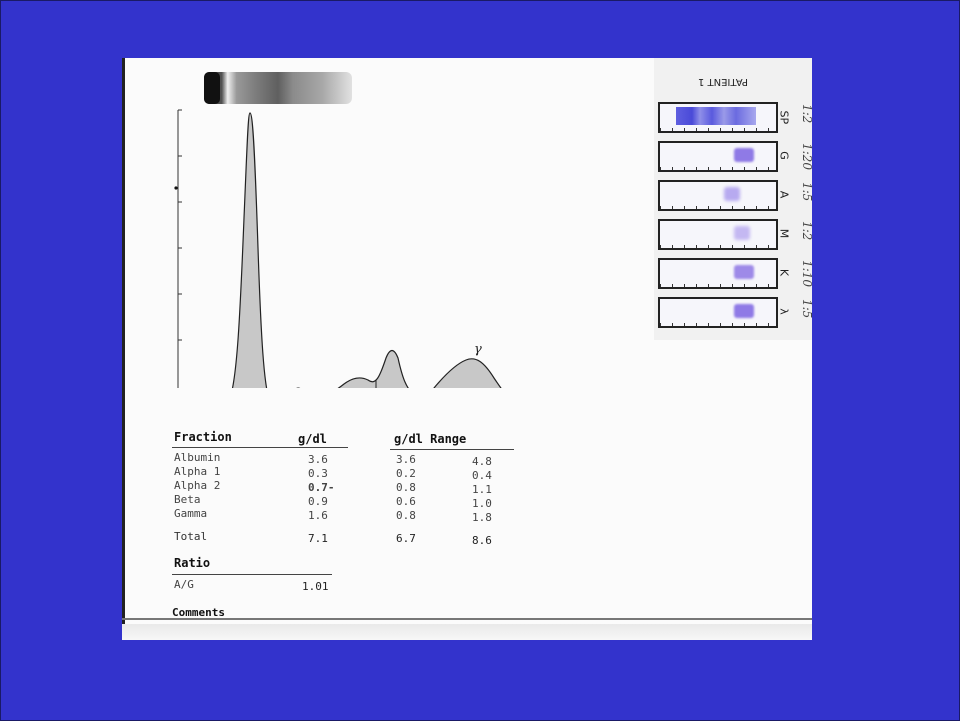 The height and width of the screenshot is (721, 960). What do you see at coordinates (482, 540) in the screenshot?
I see `row-total-high: 8.6` at bounding box center [482, 540].